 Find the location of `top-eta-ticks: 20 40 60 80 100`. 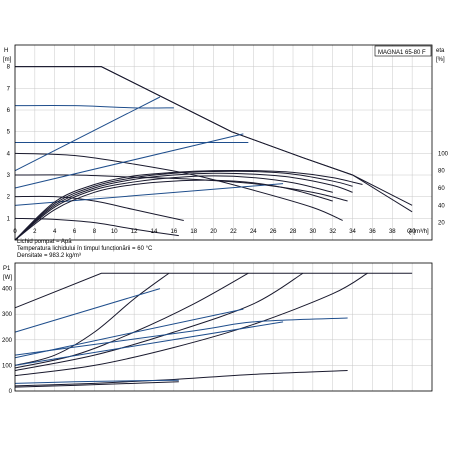

top-eta-ticks: 20 40 60 80 100 is located at coordinates (443, 188).